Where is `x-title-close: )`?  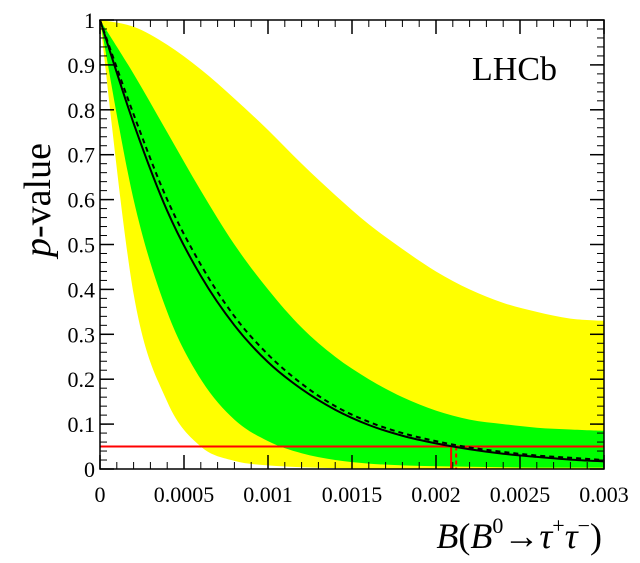 x-title-close: ) is located at coordinates (596, 536).